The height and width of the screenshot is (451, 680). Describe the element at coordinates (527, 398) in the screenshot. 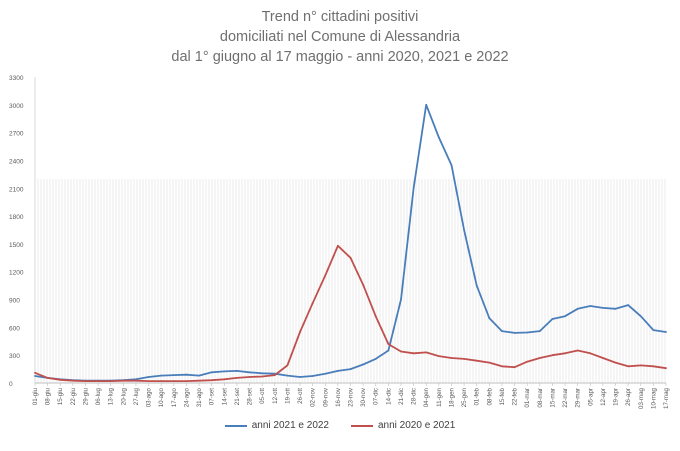

I see `x-tick-label: 01-mar` at that location.